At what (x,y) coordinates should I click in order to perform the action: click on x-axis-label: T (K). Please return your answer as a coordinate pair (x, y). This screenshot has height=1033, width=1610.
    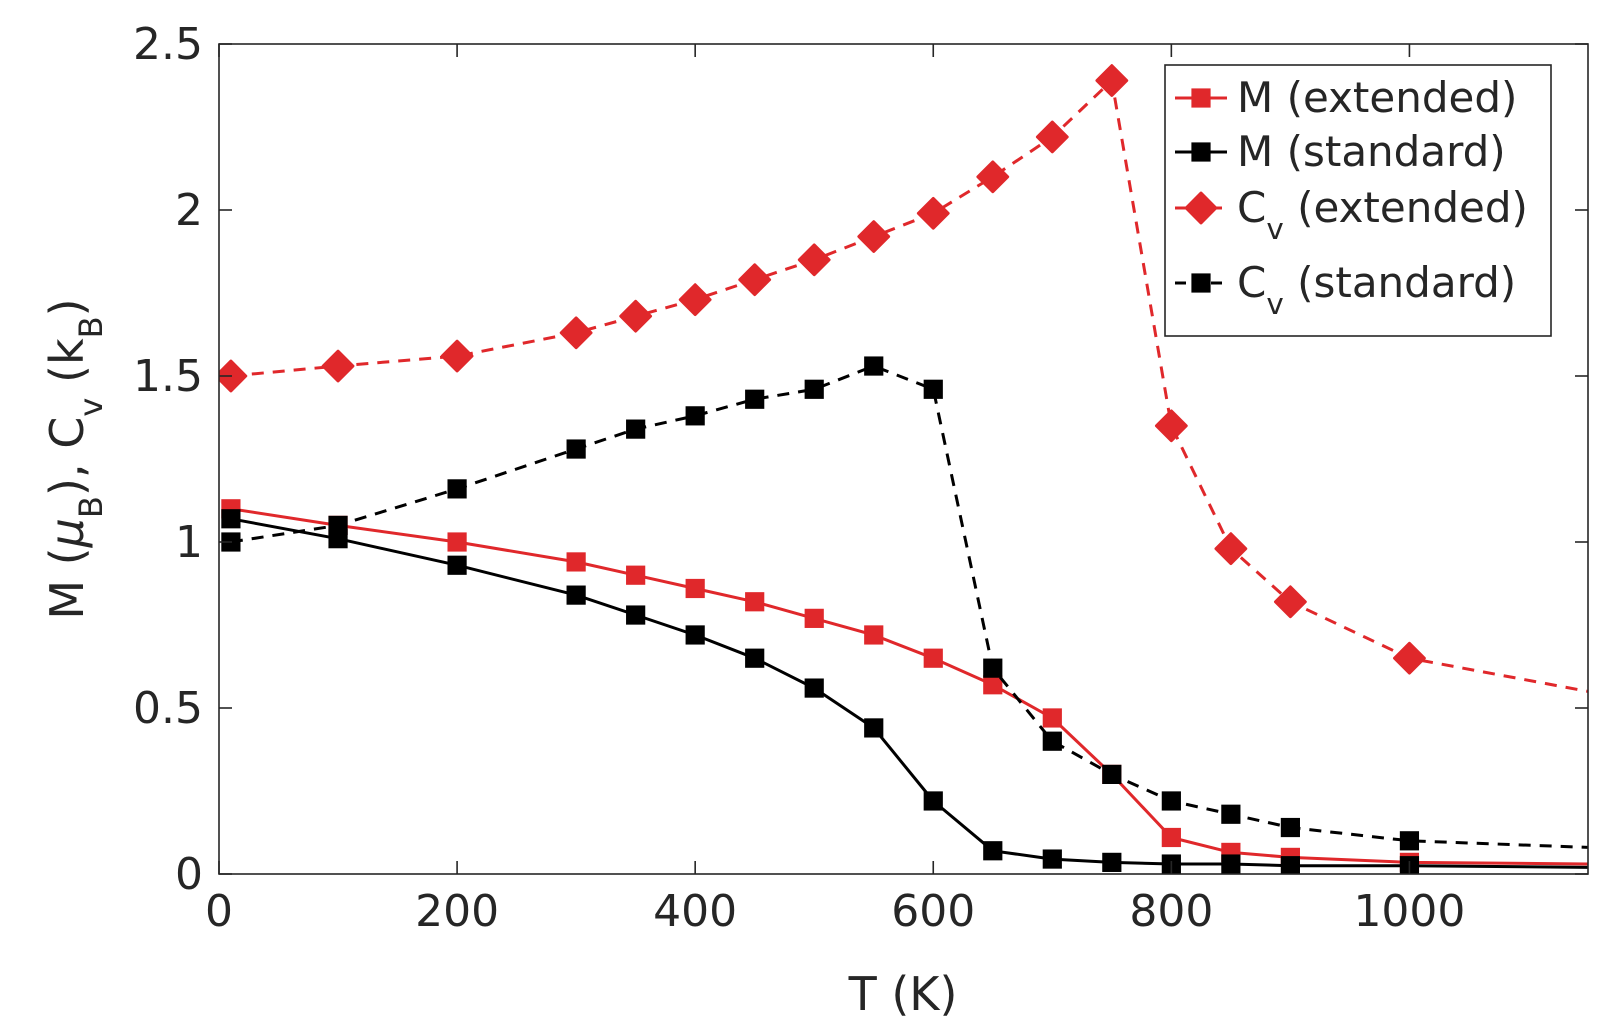
    Looking at the image, I should click on (903, 994).